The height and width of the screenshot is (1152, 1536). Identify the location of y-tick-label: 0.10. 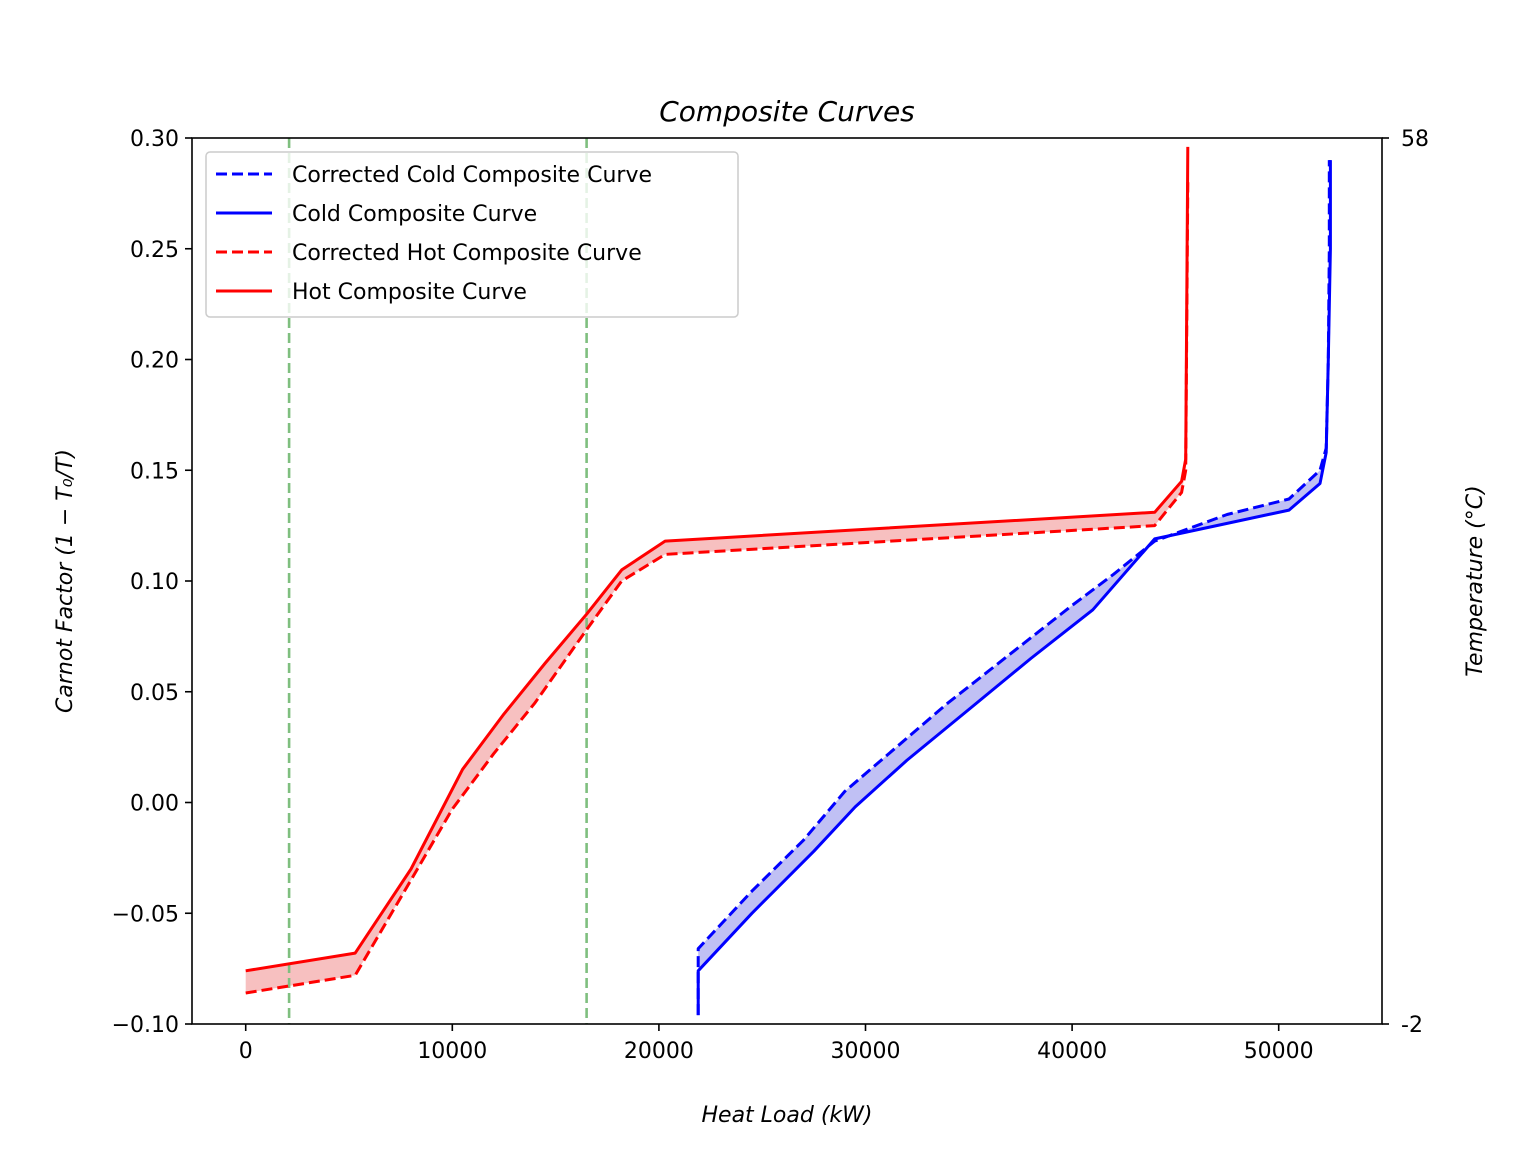
(154, 582).